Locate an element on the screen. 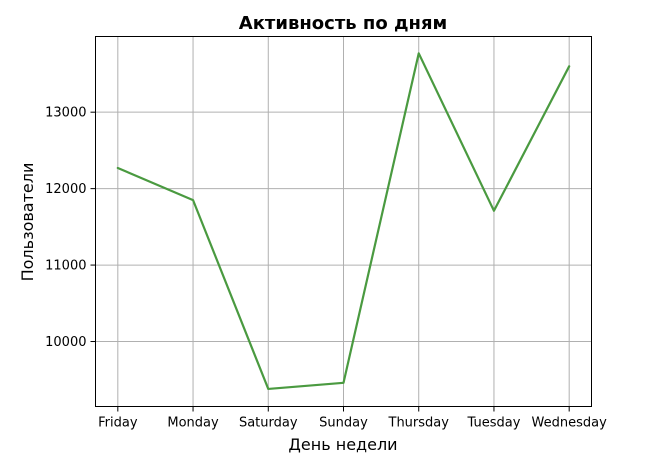 The height and width of the screenshot is (468, 664). y-axis-ticks: 10000 11000 12000 13000 is located at coordinates (70, 228).